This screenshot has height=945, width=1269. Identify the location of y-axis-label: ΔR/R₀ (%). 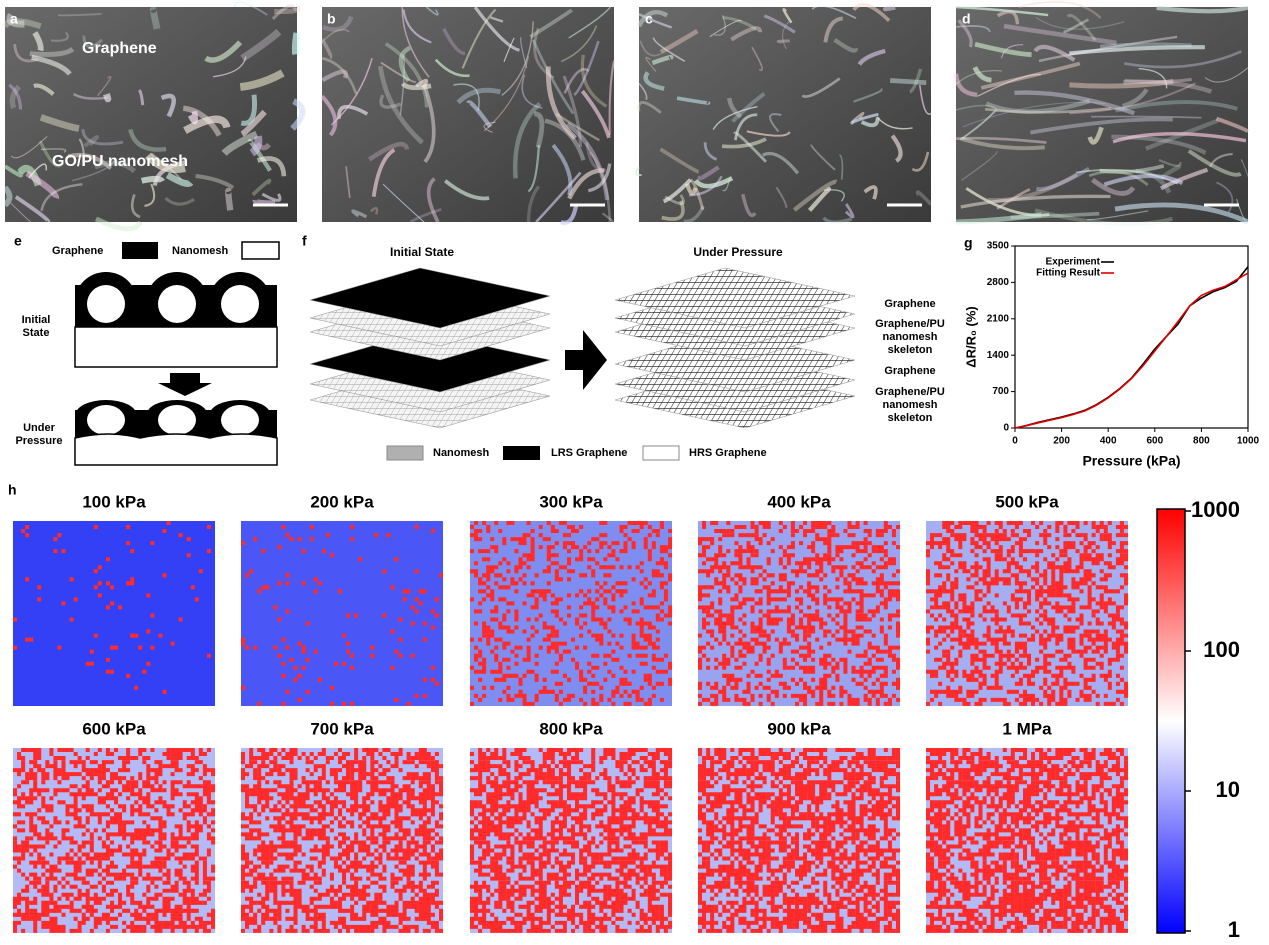
(970, 336).